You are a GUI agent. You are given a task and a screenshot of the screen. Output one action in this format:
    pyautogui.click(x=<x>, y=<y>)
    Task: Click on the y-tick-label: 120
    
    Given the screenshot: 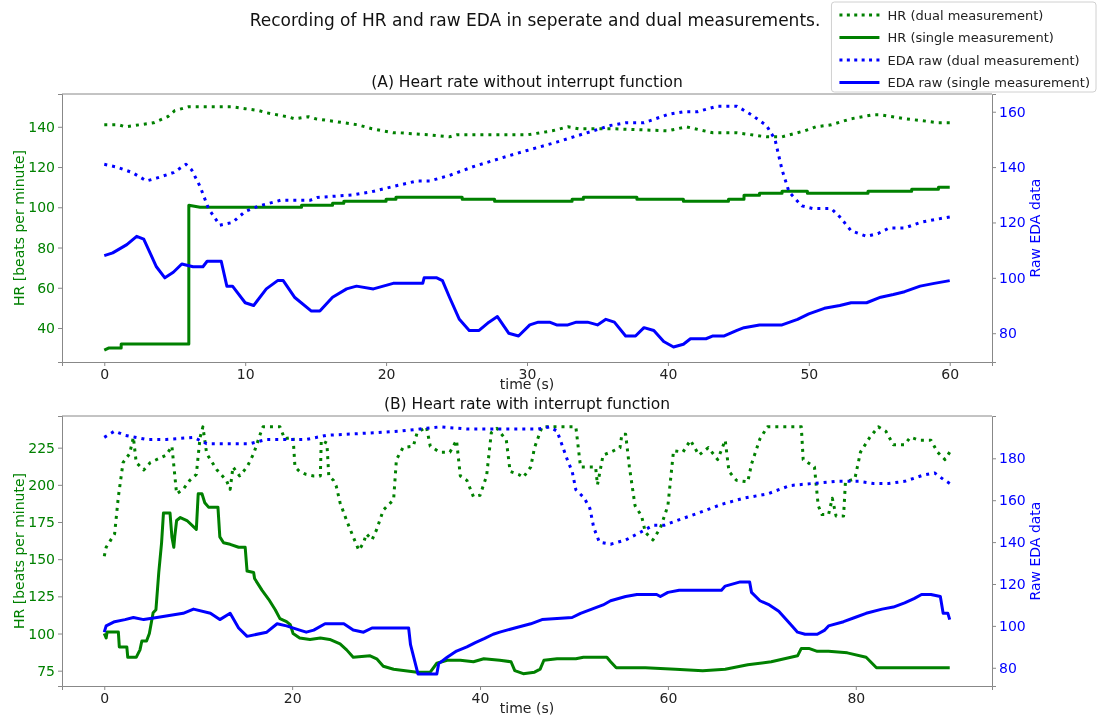 What is the action you would take?
    pyautogui.click(x=41, y=167)
    